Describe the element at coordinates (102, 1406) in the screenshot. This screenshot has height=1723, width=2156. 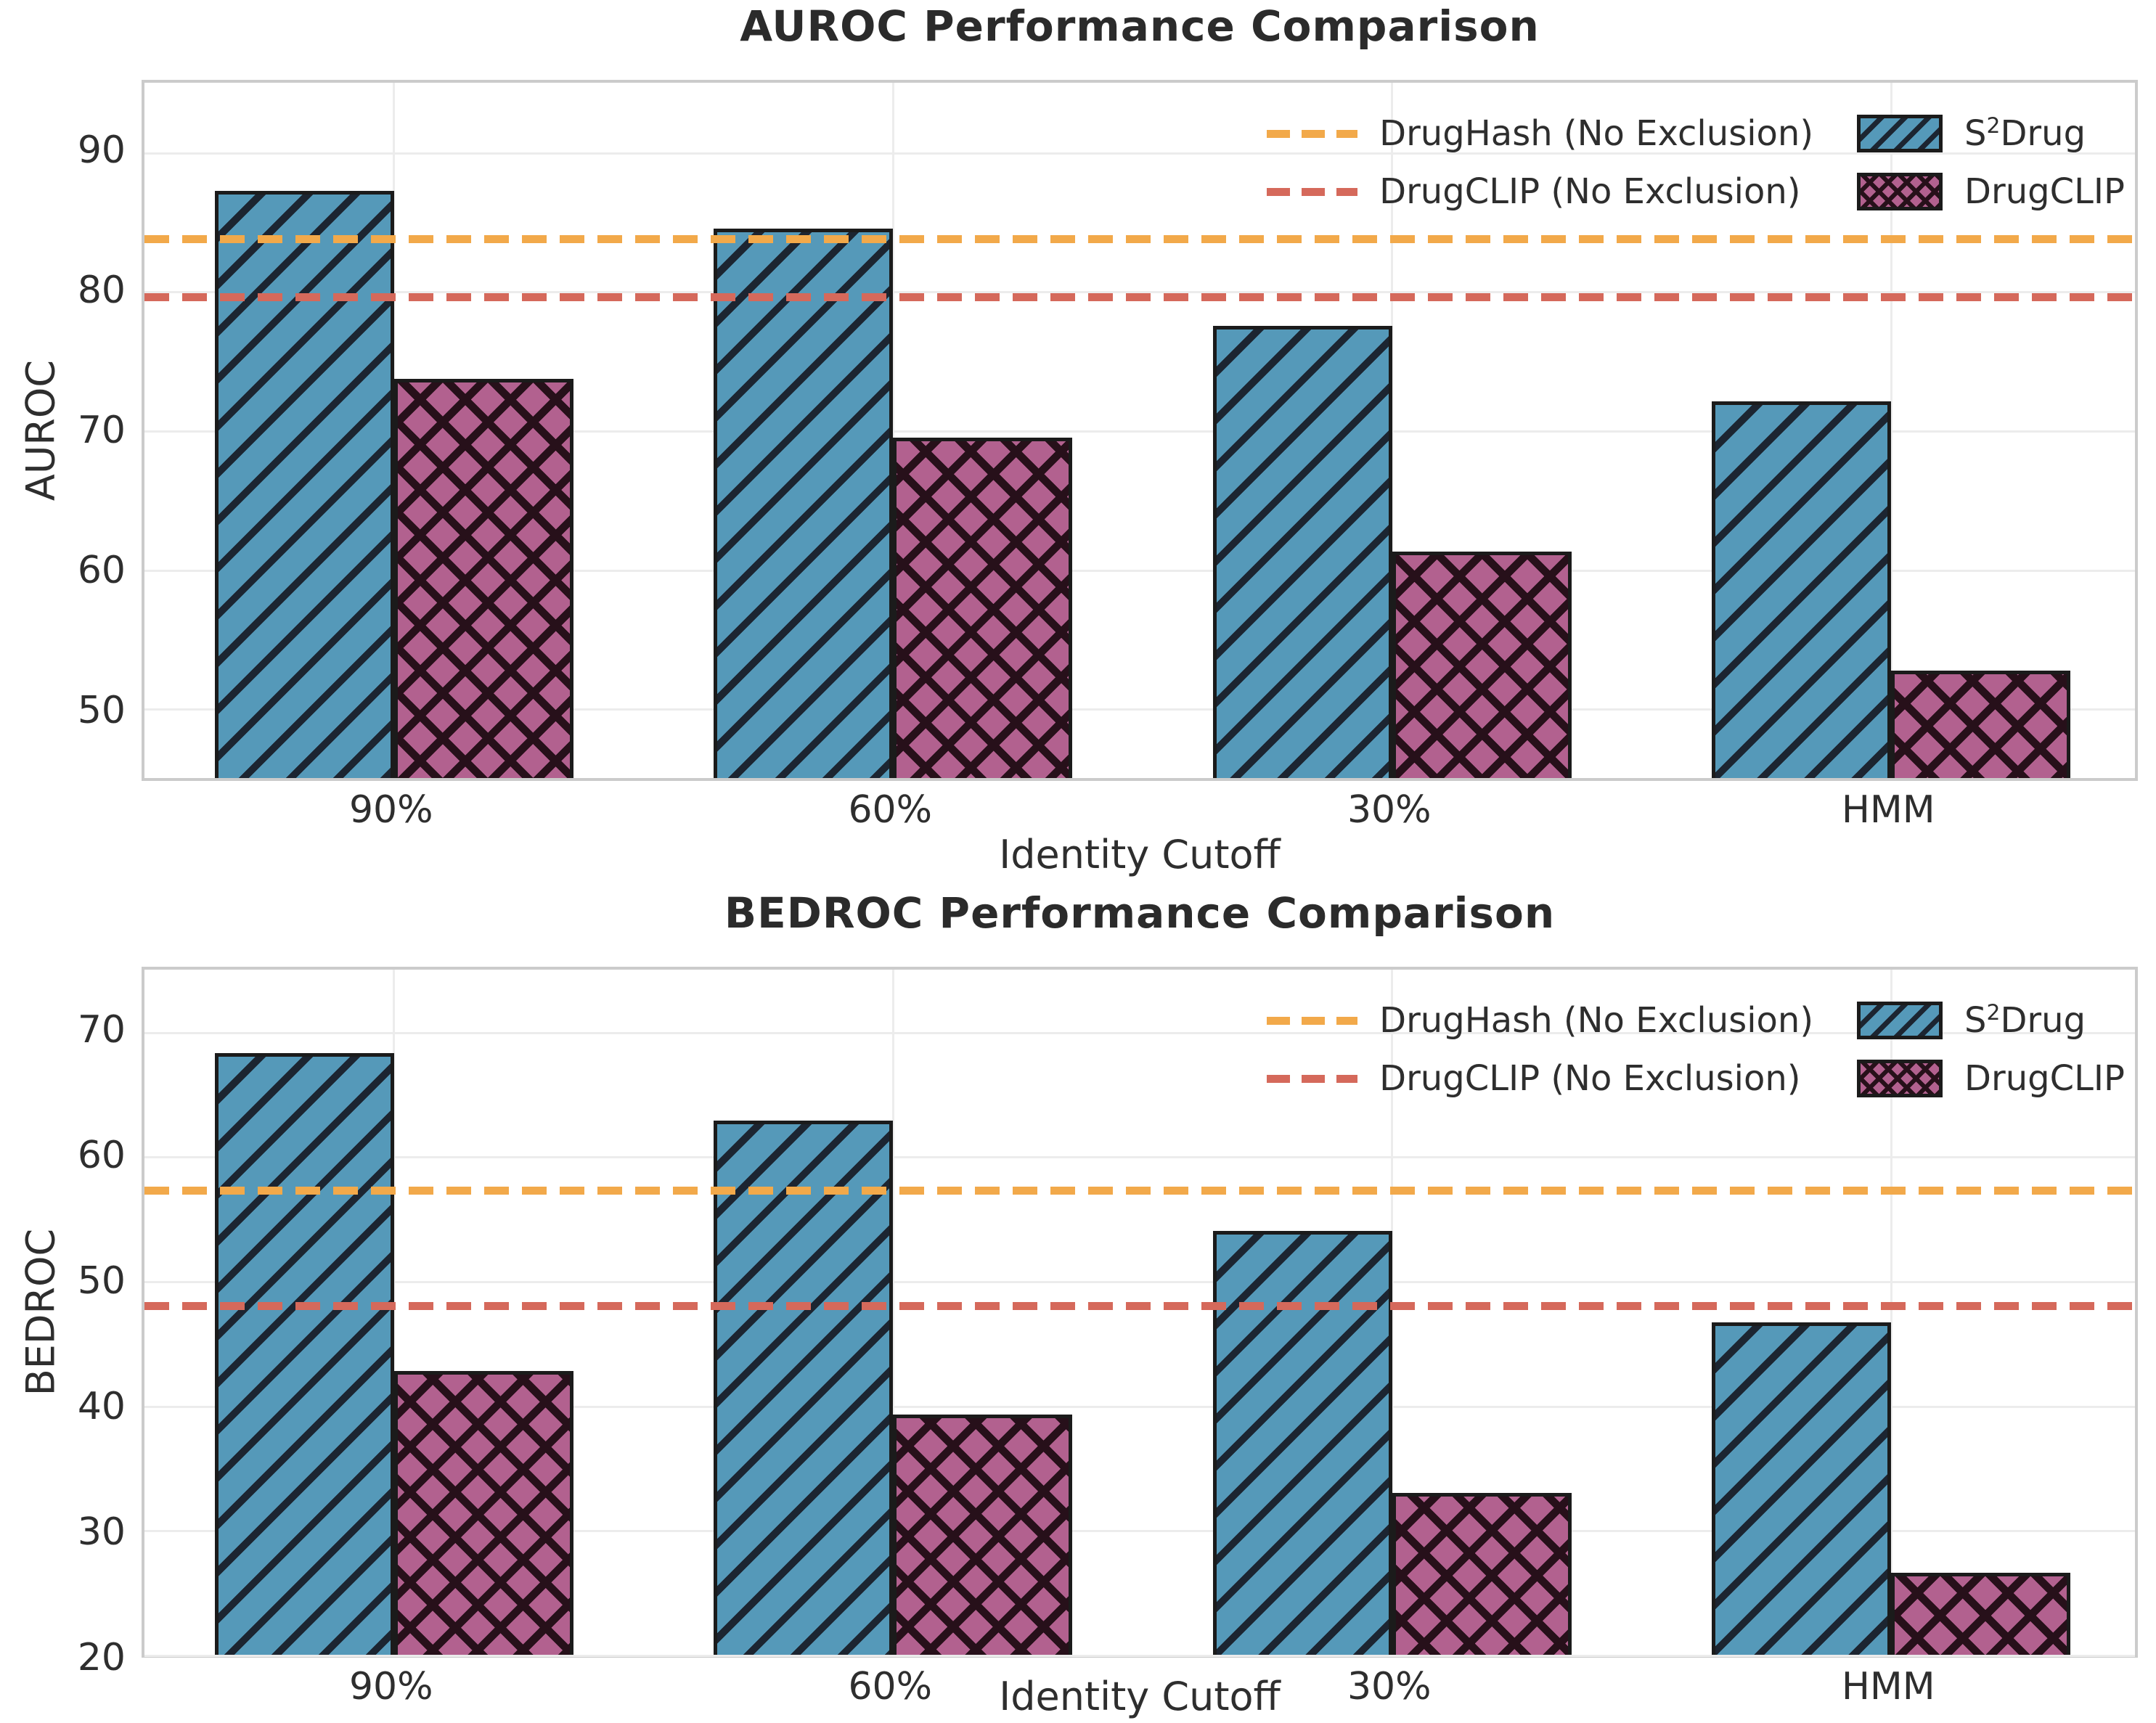
I see `y-tick-label: 40` at that location.